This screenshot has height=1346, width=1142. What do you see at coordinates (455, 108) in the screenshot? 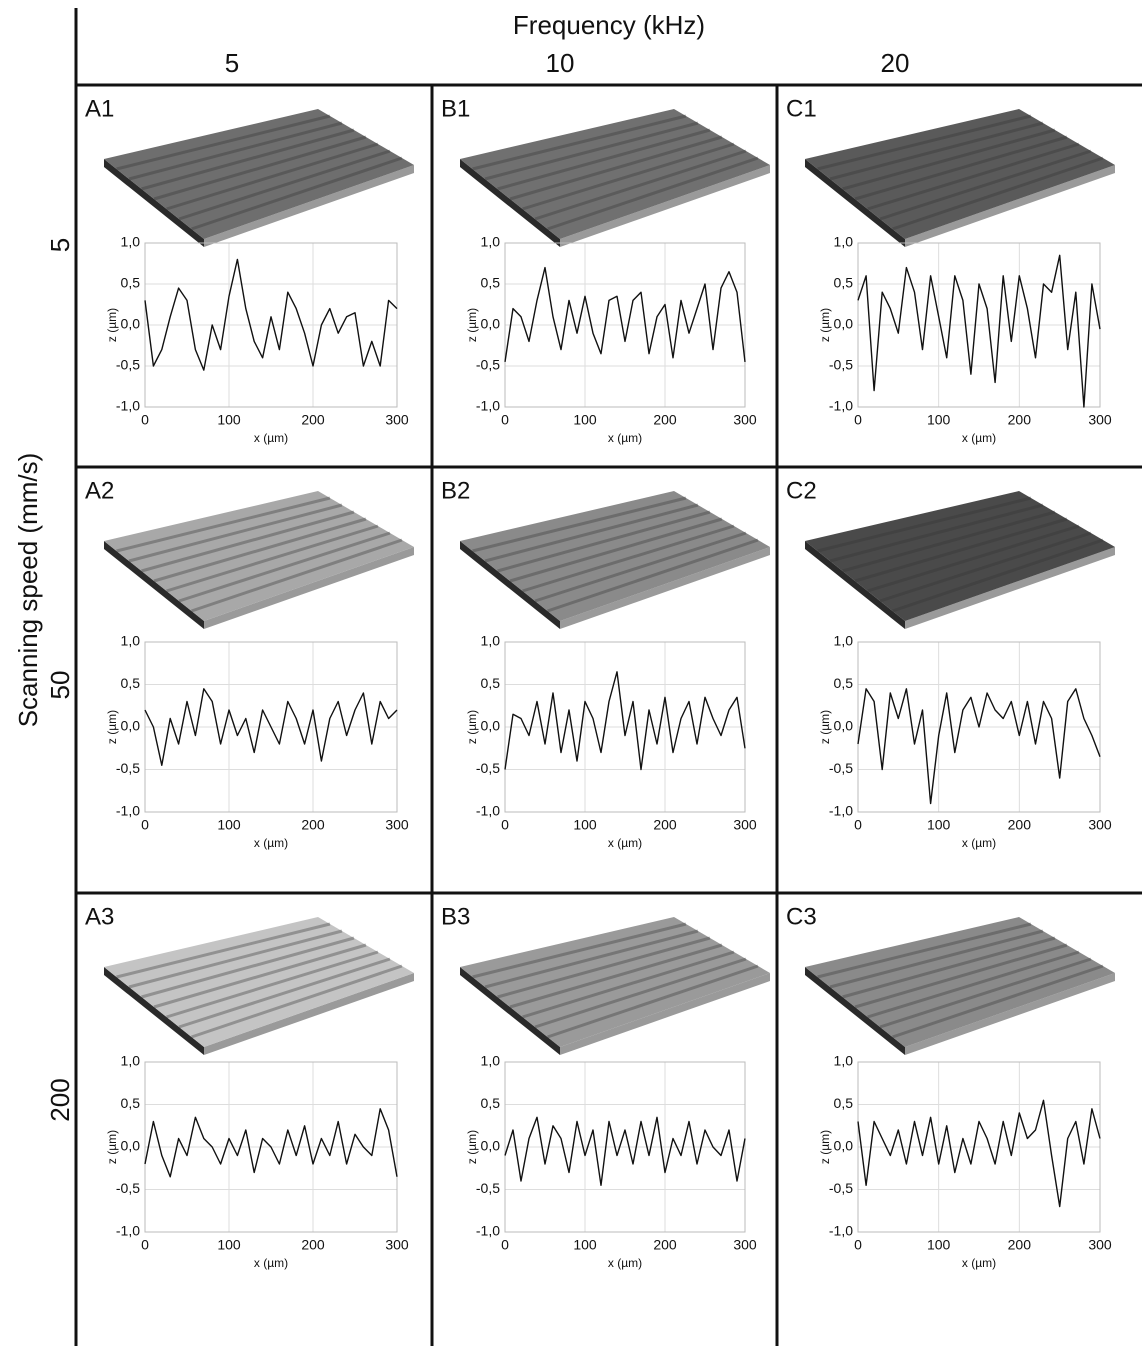
I see `panel-label: B1` at bounding box center [455, 108].